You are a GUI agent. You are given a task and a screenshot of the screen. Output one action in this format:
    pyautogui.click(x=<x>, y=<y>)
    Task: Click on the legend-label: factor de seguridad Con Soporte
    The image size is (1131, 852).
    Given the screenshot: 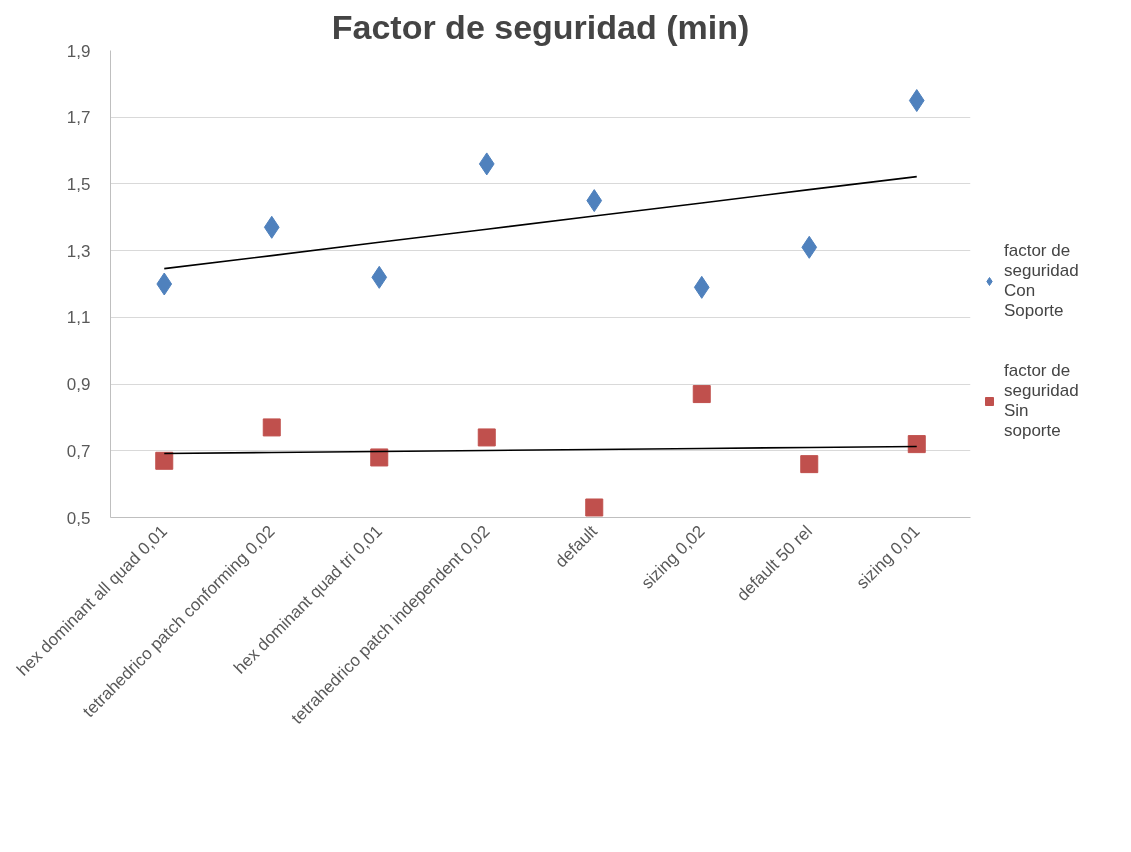 What is the action you would take?
    pyautogui.click(x=1042, y=281)
    